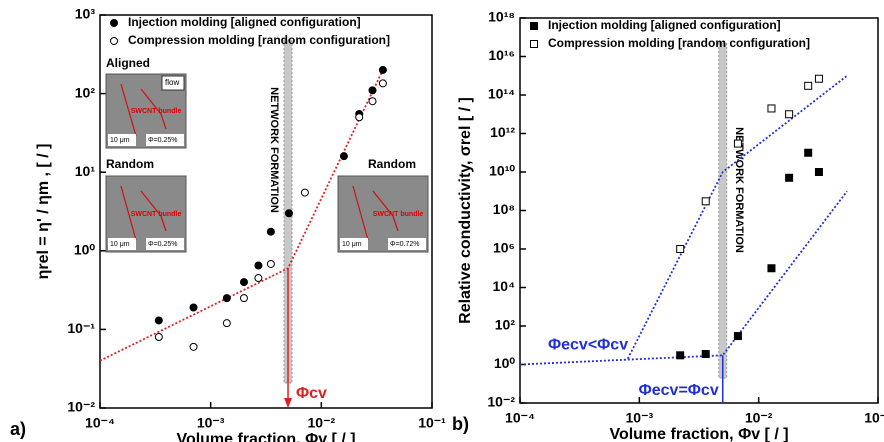 The width and height of the screenshot is (884, 442). What do you see at coordinates (588, 344) in the screenshot?
I see `below-label: Φecv<Φcv` at bounding box center [588, 344].